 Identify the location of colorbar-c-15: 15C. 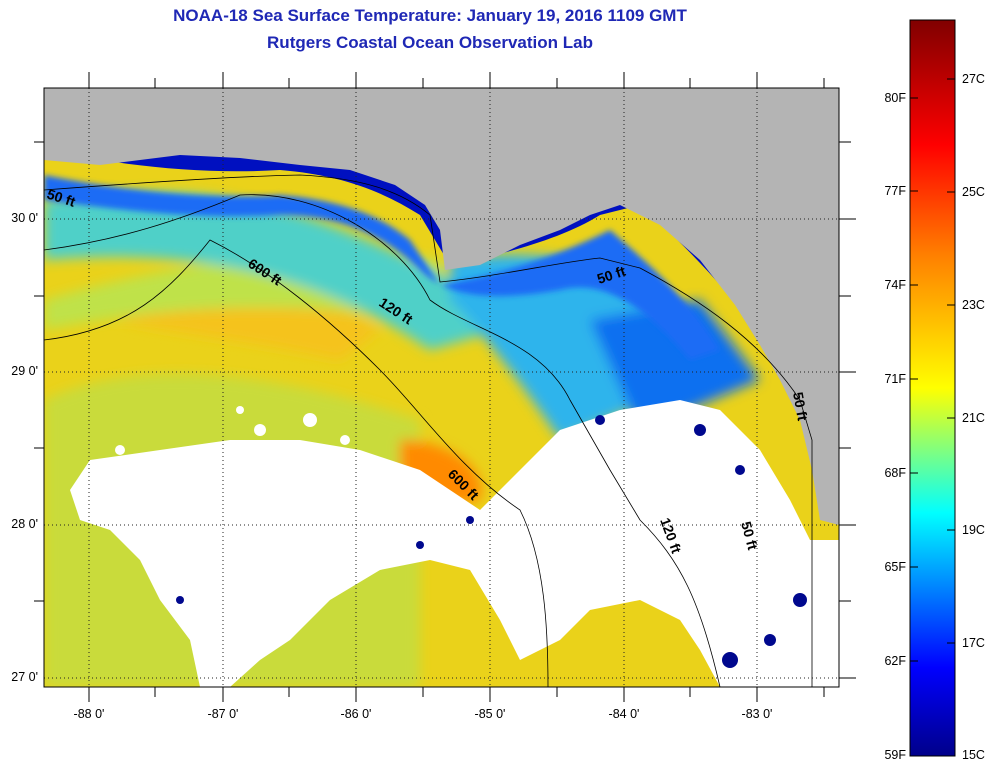
(973, 755).